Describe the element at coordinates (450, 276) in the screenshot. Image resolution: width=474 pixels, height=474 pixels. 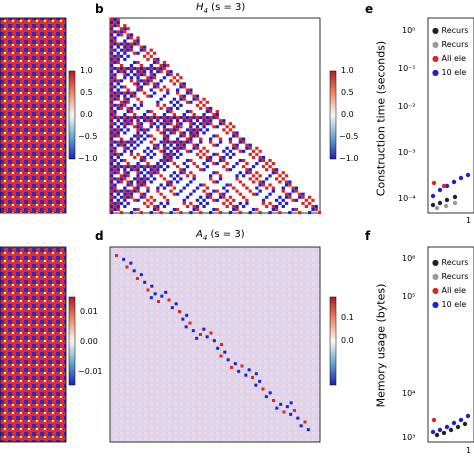
I see `legend-f-item-1: ● Recurs` at that location.